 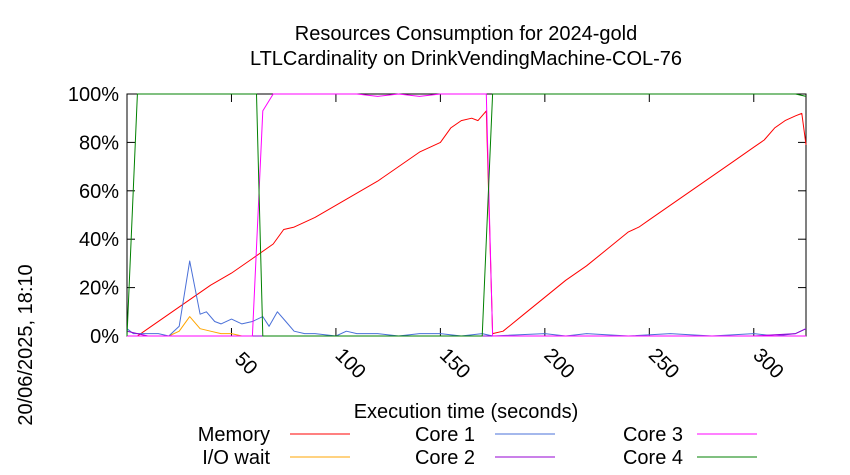 I want to click on x-tick-label: 300, so click(x=767, y=363).